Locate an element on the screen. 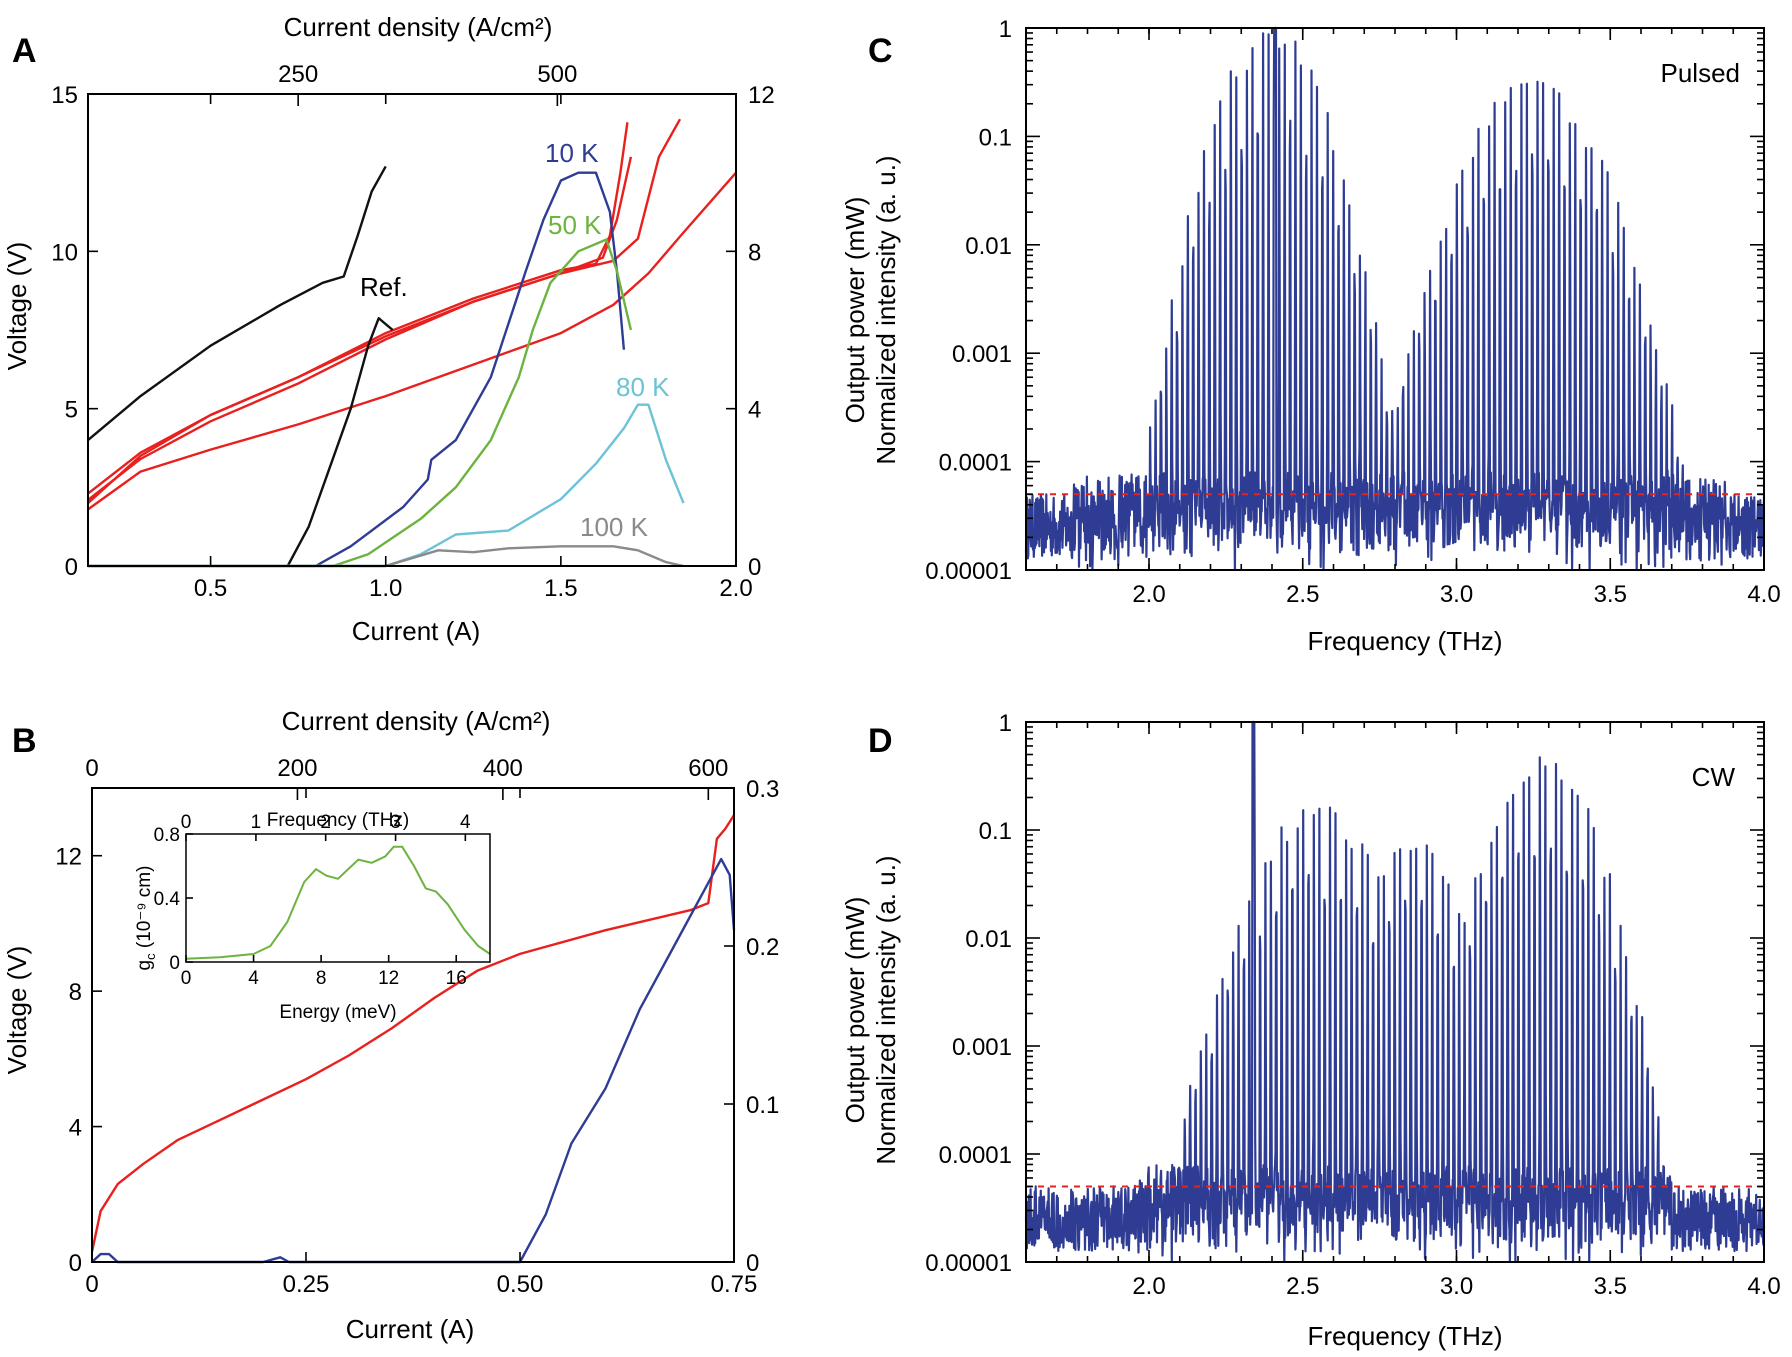  y2-tick-label: 0.2 is located at coordinates (762, 947).